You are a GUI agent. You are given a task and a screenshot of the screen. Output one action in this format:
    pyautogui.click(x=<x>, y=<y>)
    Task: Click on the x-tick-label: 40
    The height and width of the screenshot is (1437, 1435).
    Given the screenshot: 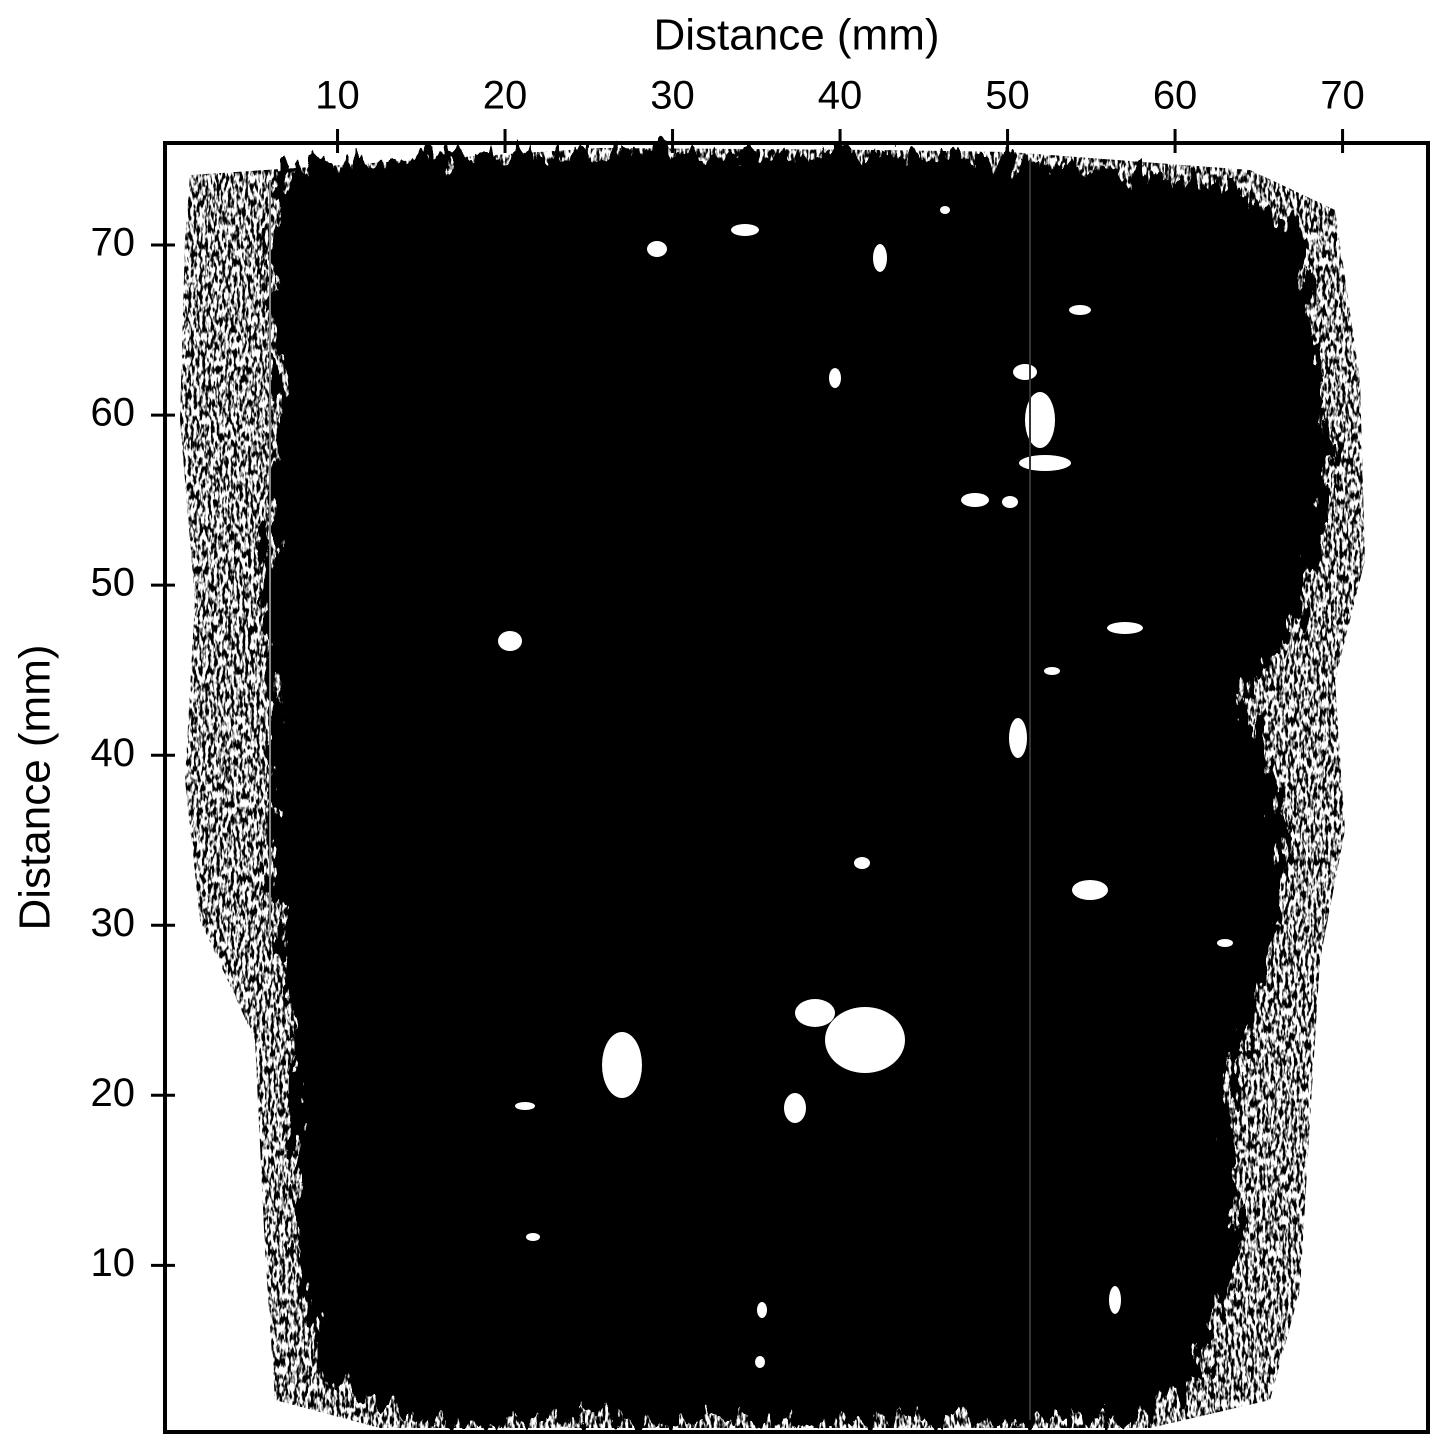 What is the action you would take?
    pyautogui.click(x=840, y=96)
    